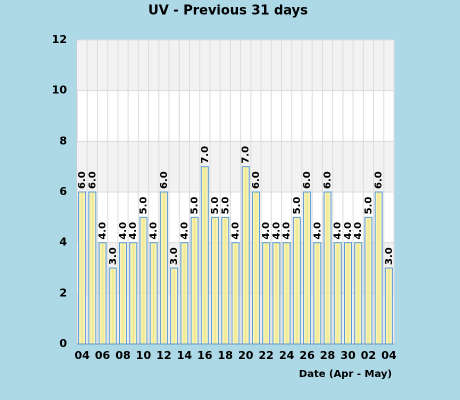 The height and width of the screenshot is (400, 460). What do you see at coordinates (205, 355) in the screenshot?
I see `x-tick-label: 16` at bounding box center [205, 355].